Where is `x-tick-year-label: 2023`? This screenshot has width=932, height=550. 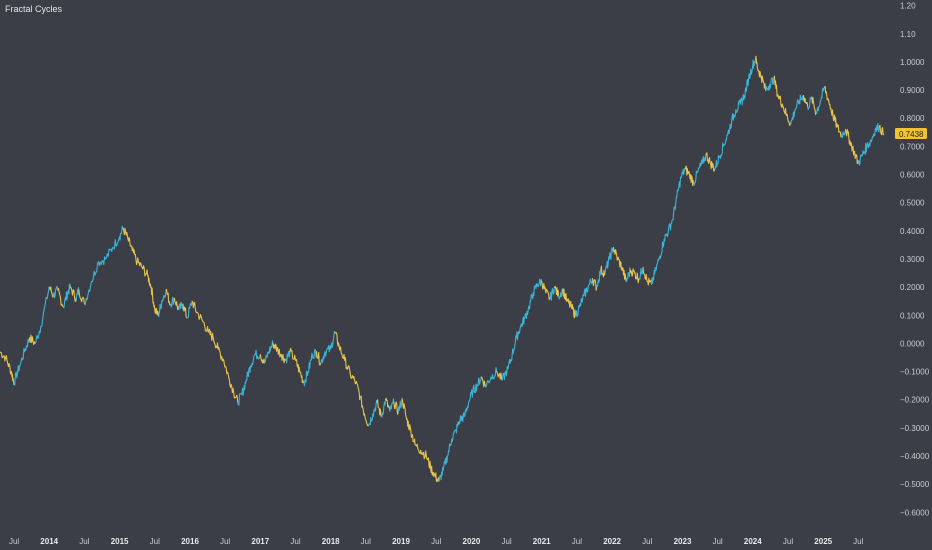 x-tick-year-label: 2023 is located at coordinates (683, 541).